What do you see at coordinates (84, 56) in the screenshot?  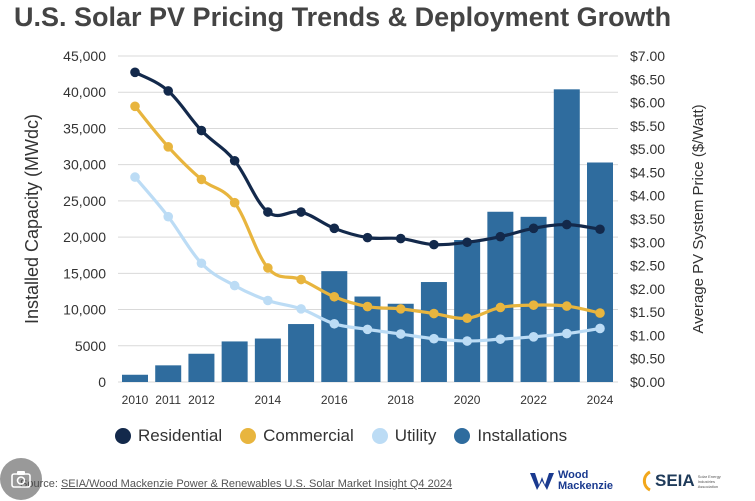 I see `y-tick-label-9: 45,000` at bounding box center [84, 56].